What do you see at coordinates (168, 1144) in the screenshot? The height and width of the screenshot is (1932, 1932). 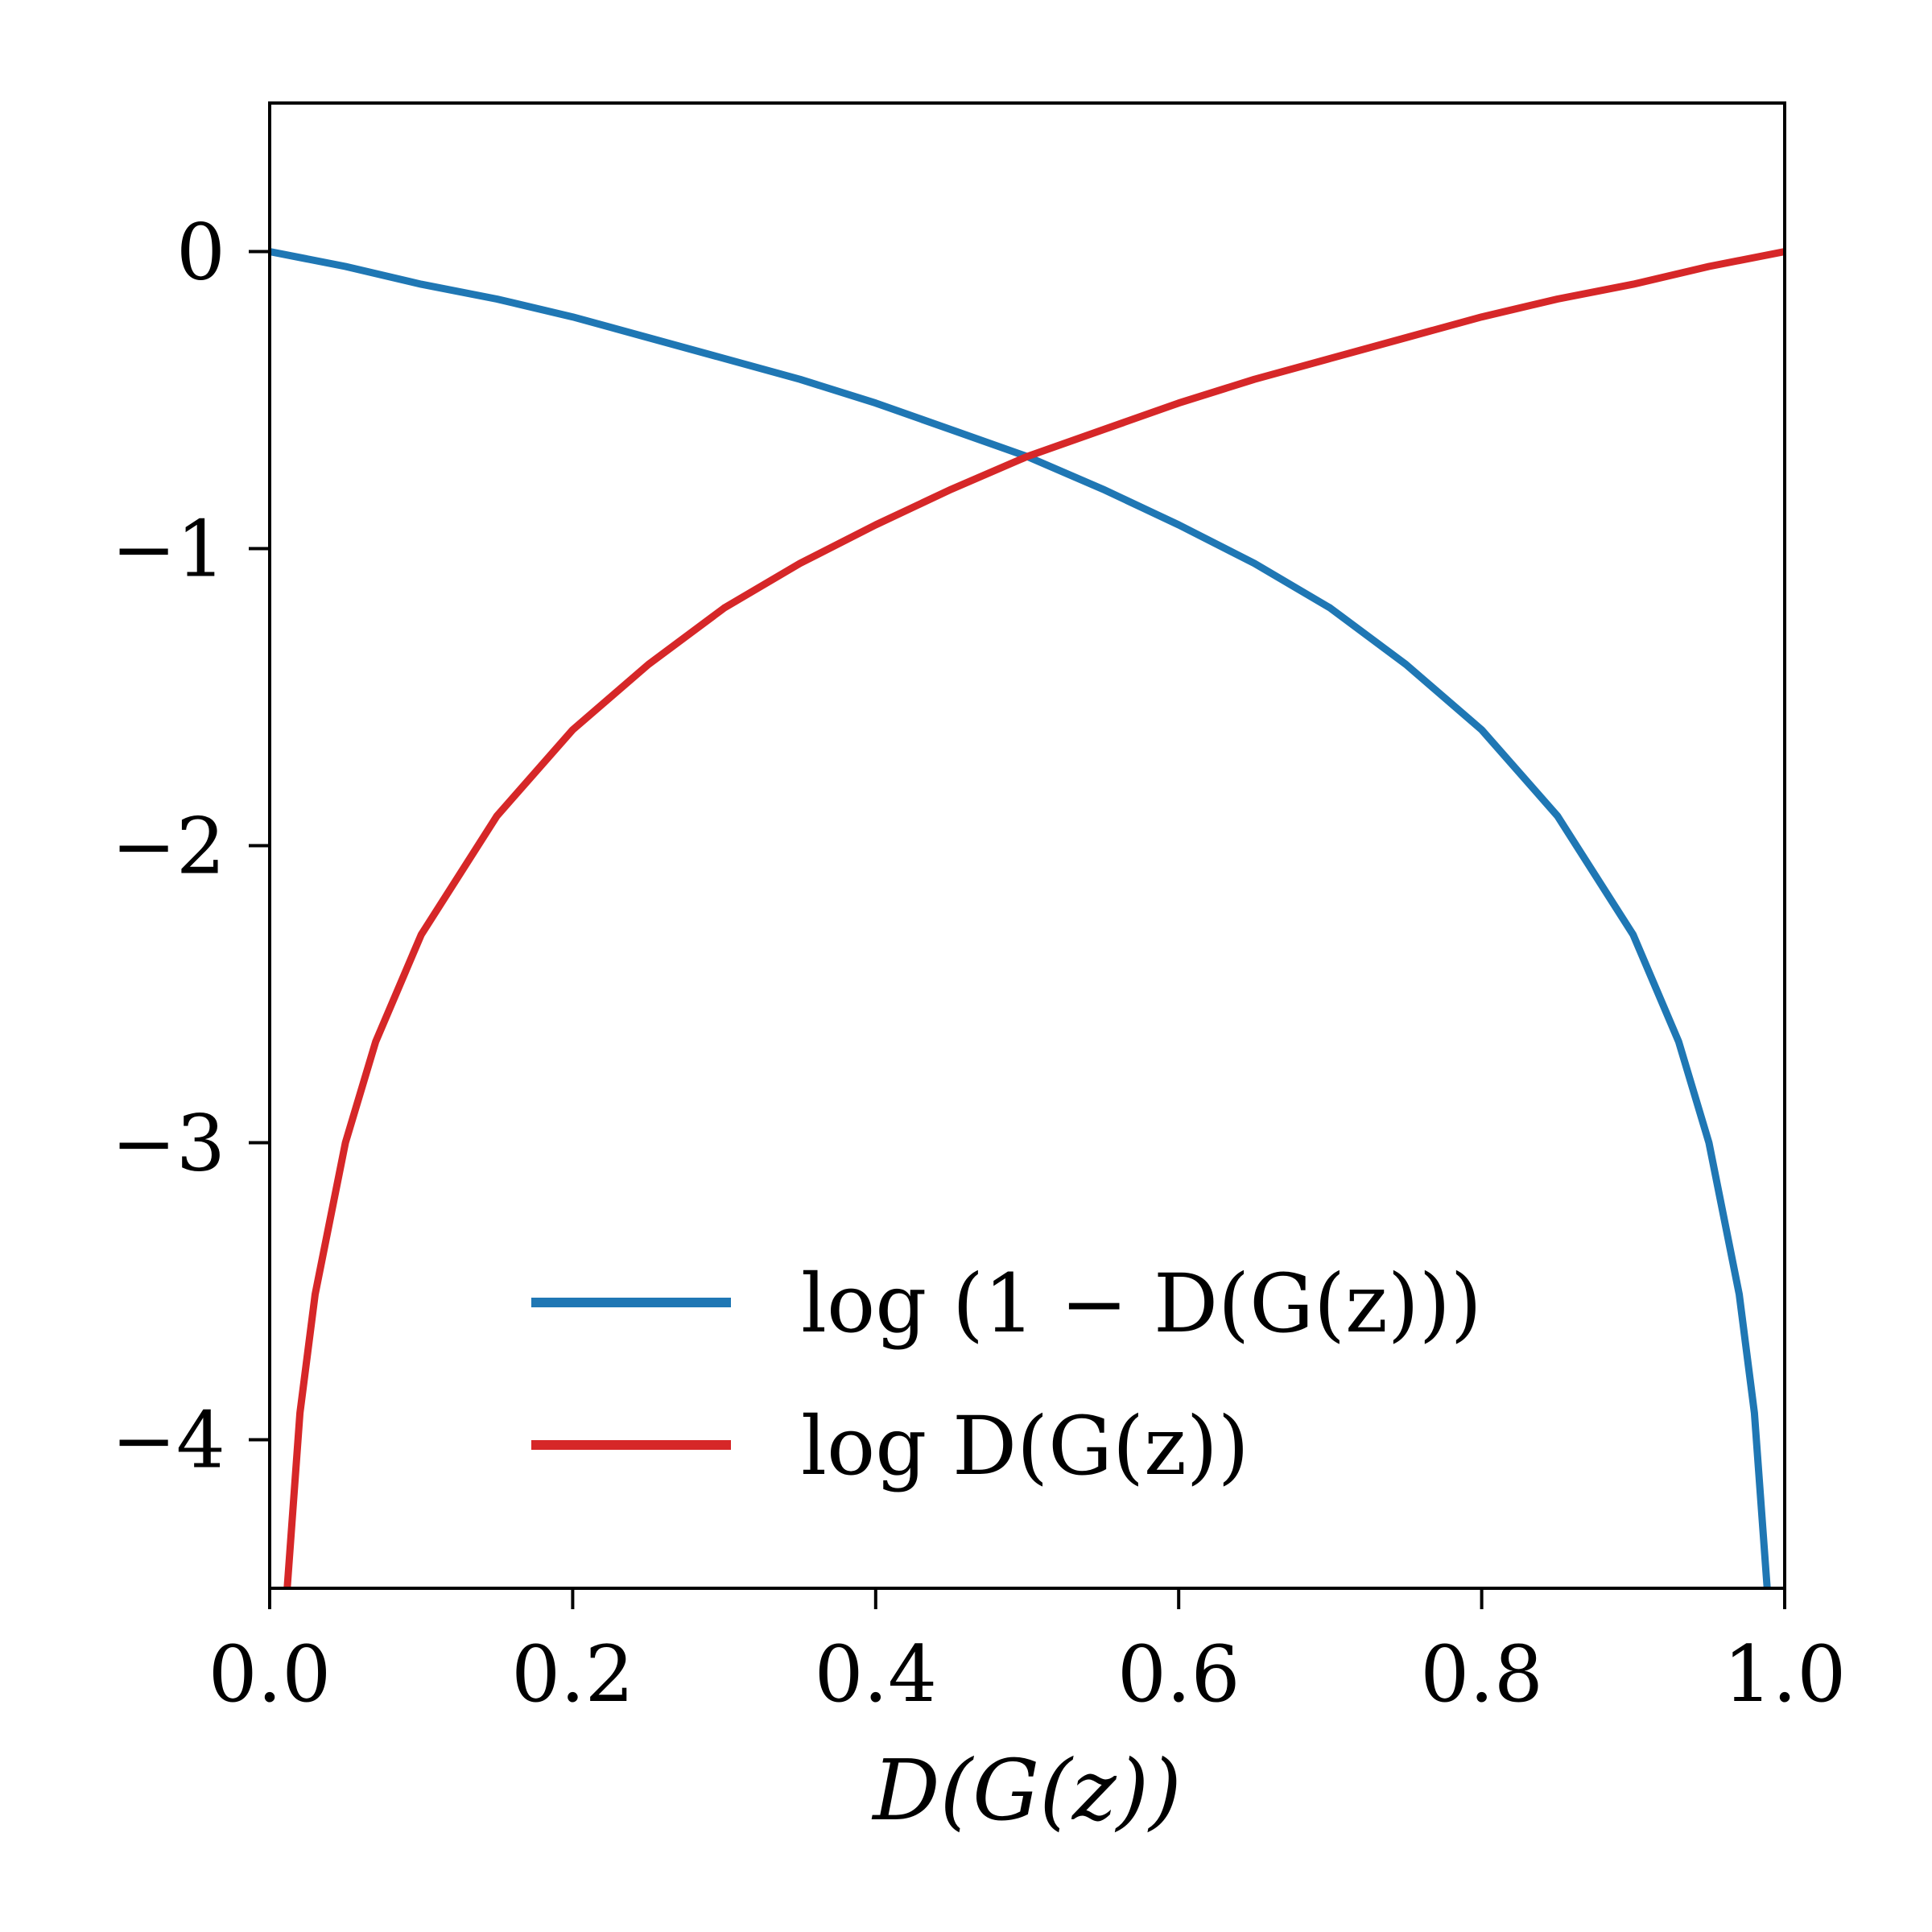 I see `y-tick-label: −3` at bounding box center [168, 1144].